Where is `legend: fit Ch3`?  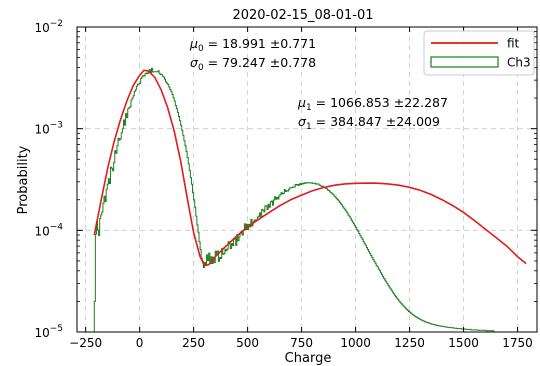 legend: fit Ch3 is located at coordinates (479, 53).